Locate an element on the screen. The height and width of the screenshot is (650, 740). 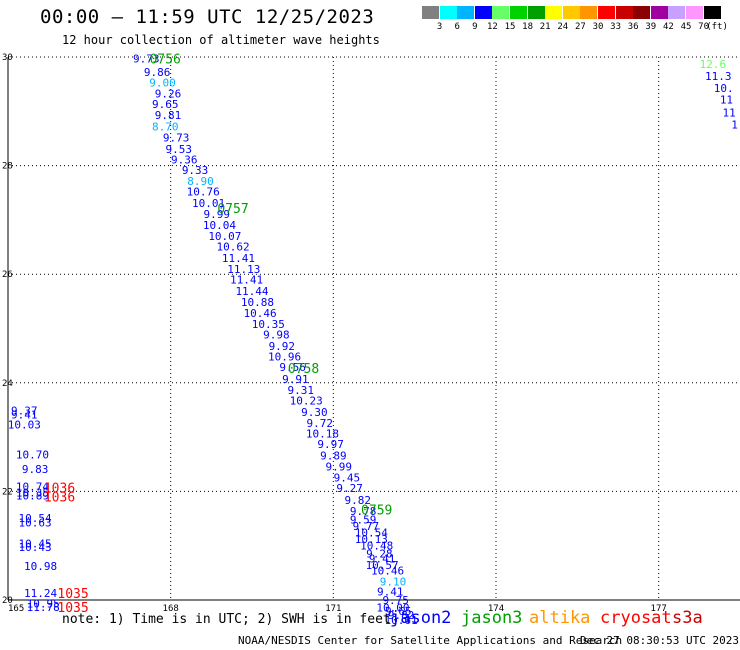
swh-value-label: 9.72 is located at coordinates (320, 423).